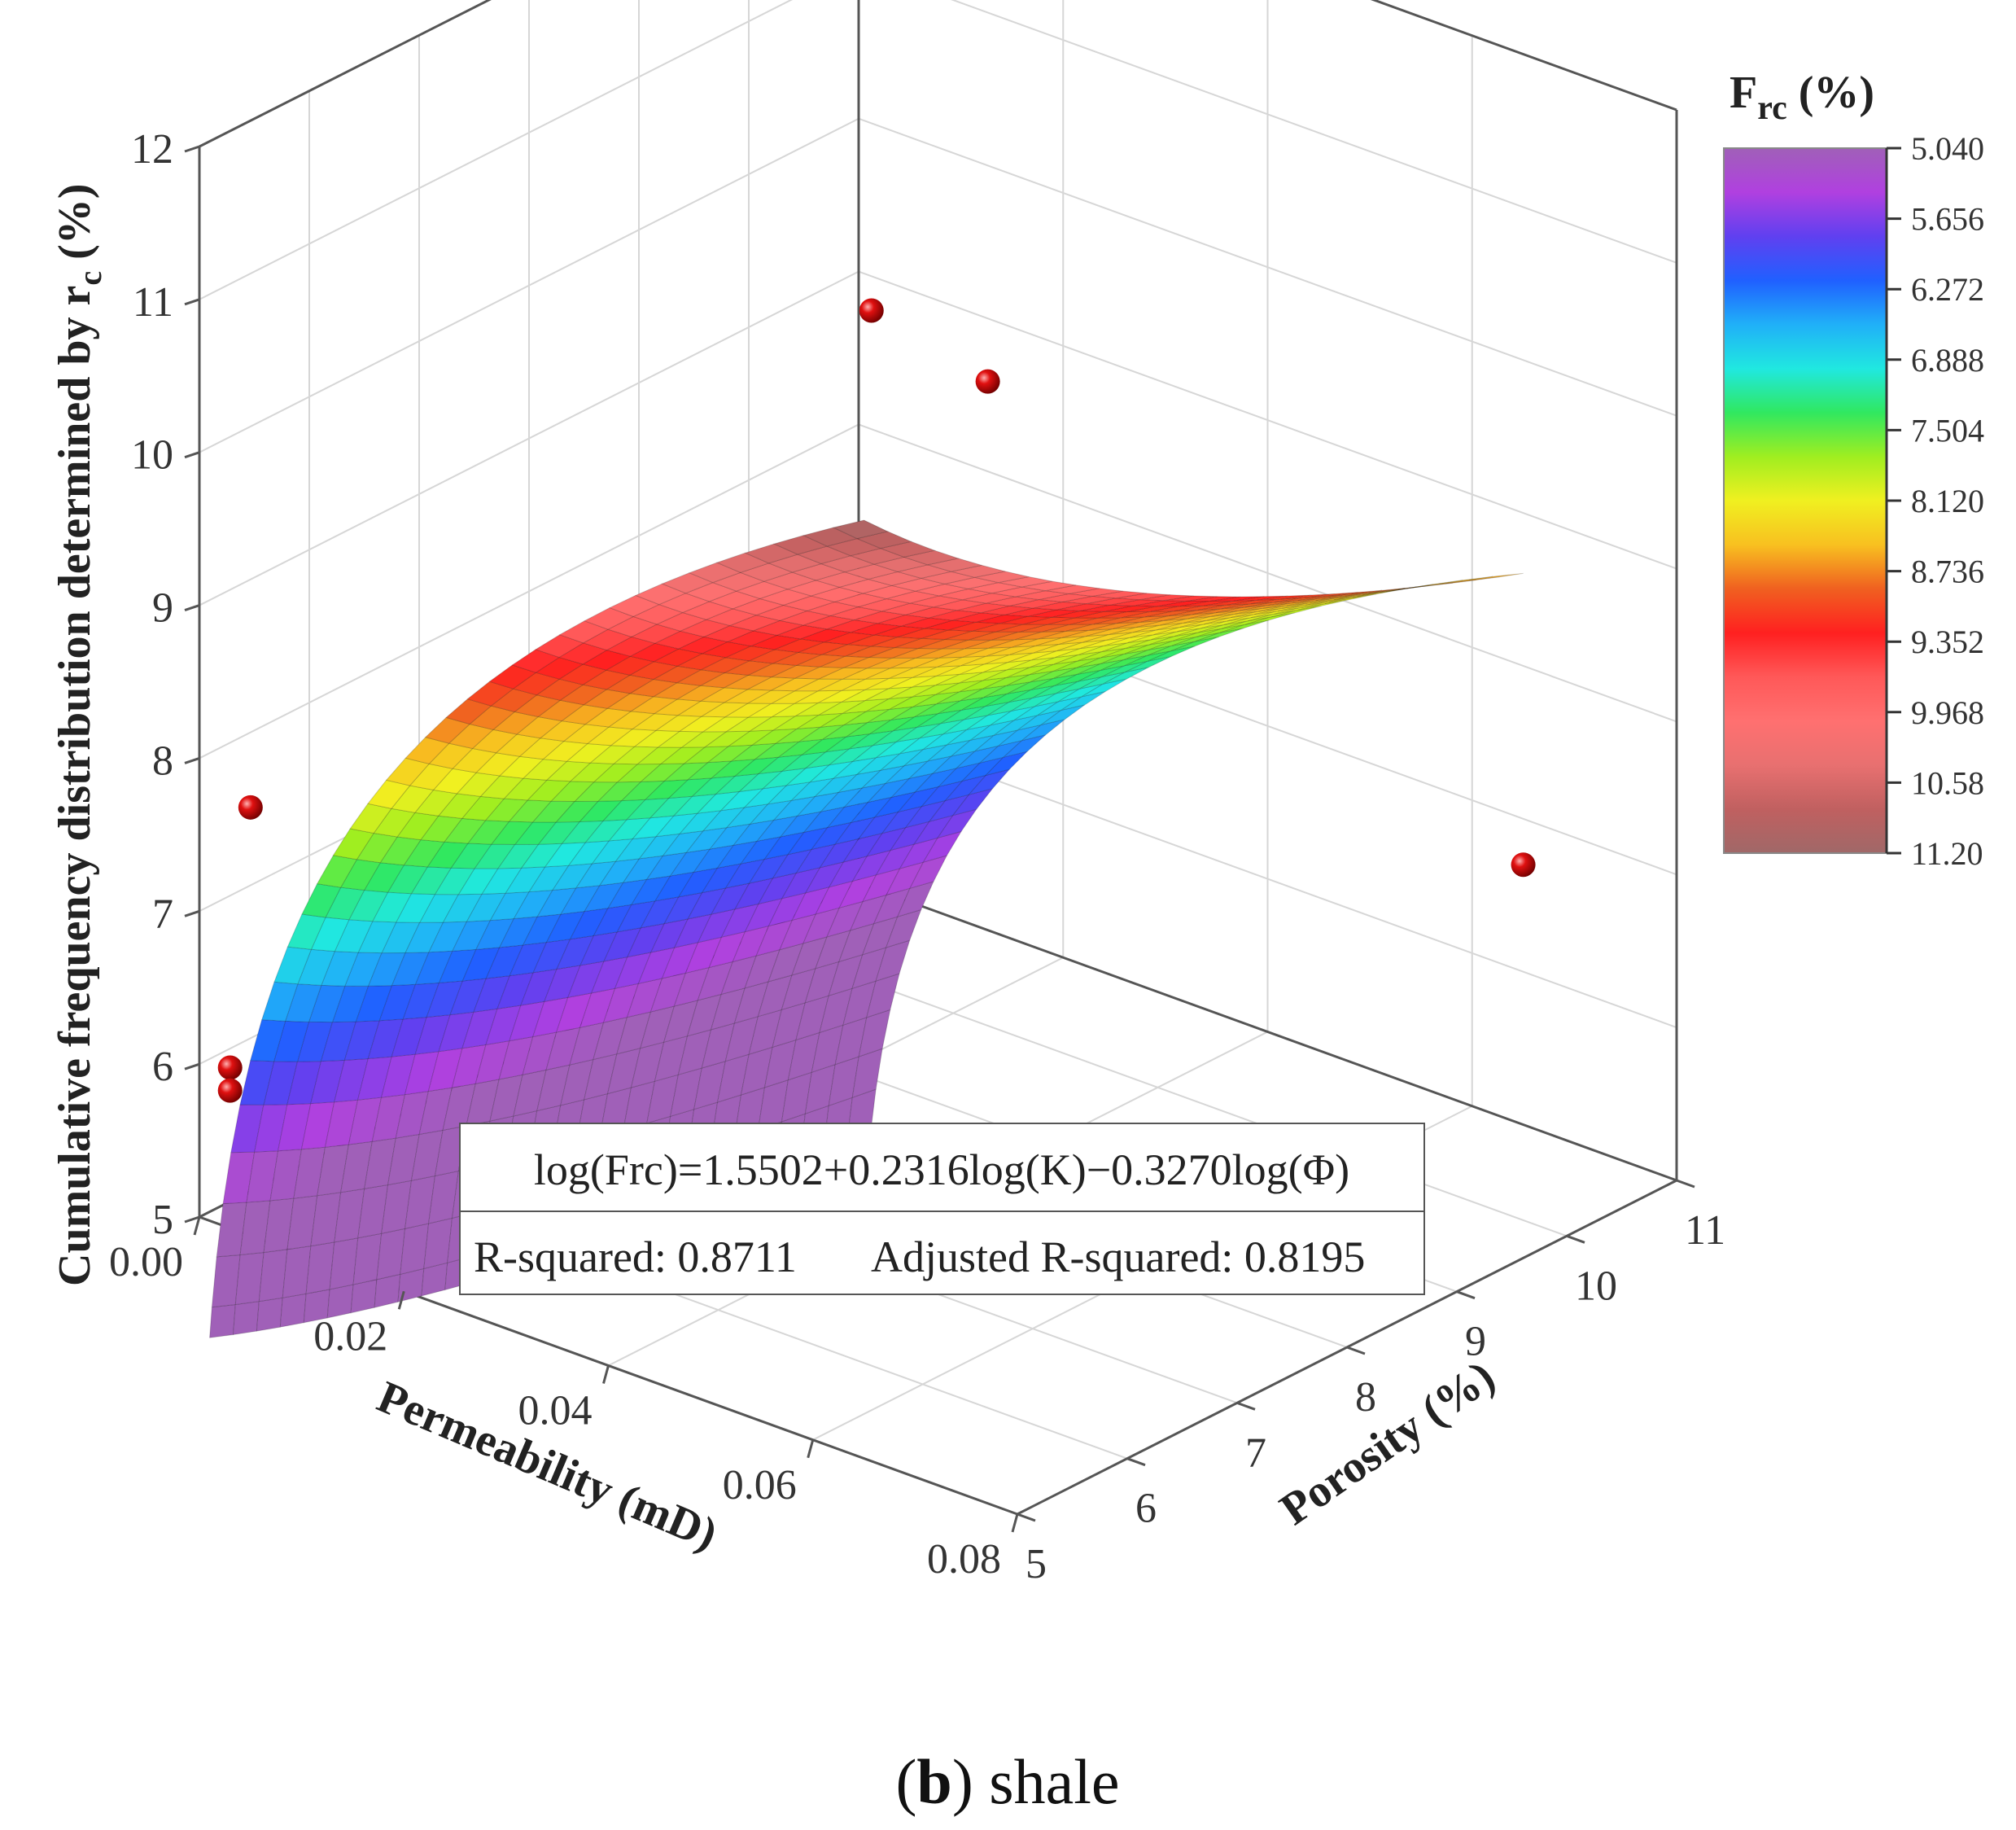  Describe the element at coordinates (1475, 1342) in the screenshot. I see `y-tick-label: 9` at that location.